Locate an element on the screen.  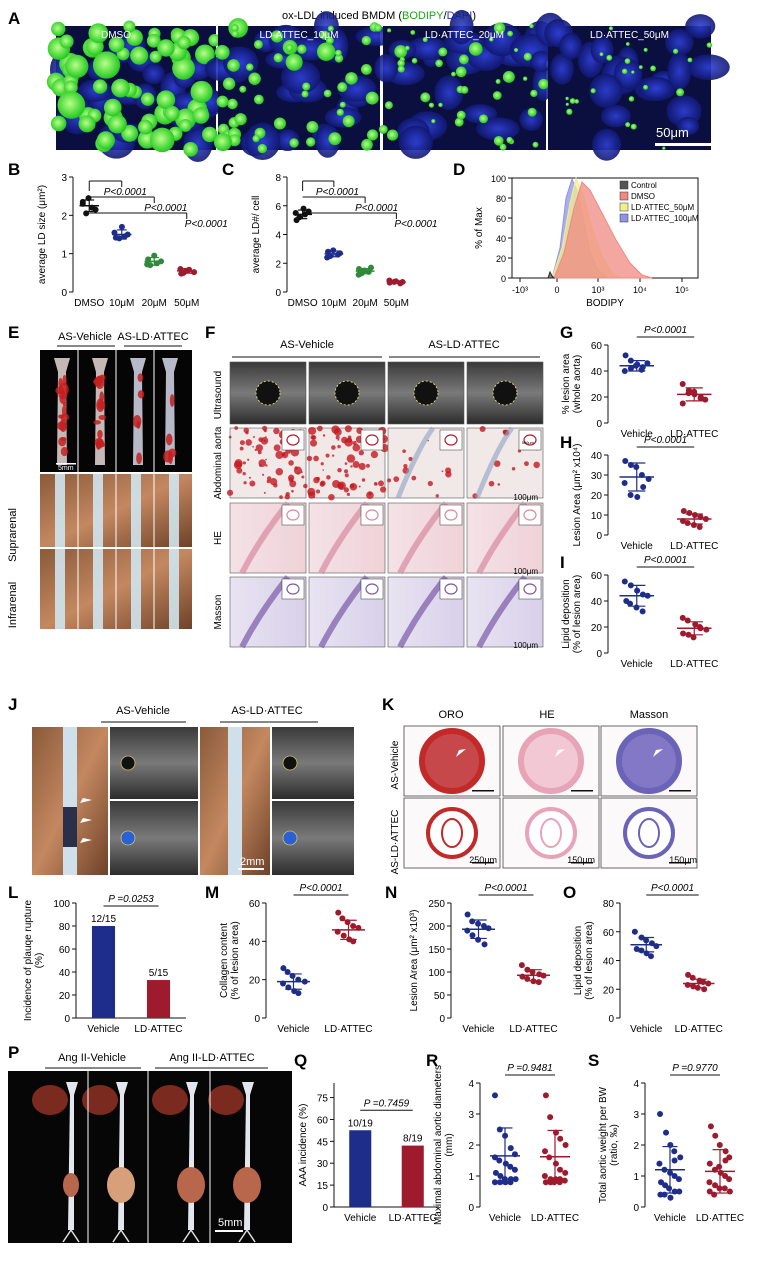
k-scale-3: 150μm is located at coordinates (683, 860).